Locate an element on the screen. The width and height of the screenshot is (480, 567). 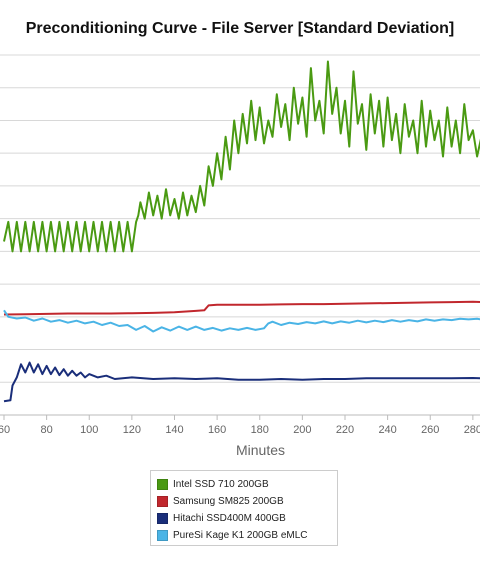
x-tick-label-280: 280 is located at coordinates (472, 430).